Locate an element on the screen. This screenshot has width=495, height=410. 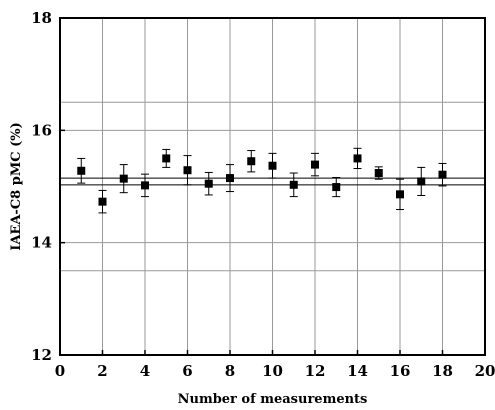
data-points is located at coordinates (262, 180).